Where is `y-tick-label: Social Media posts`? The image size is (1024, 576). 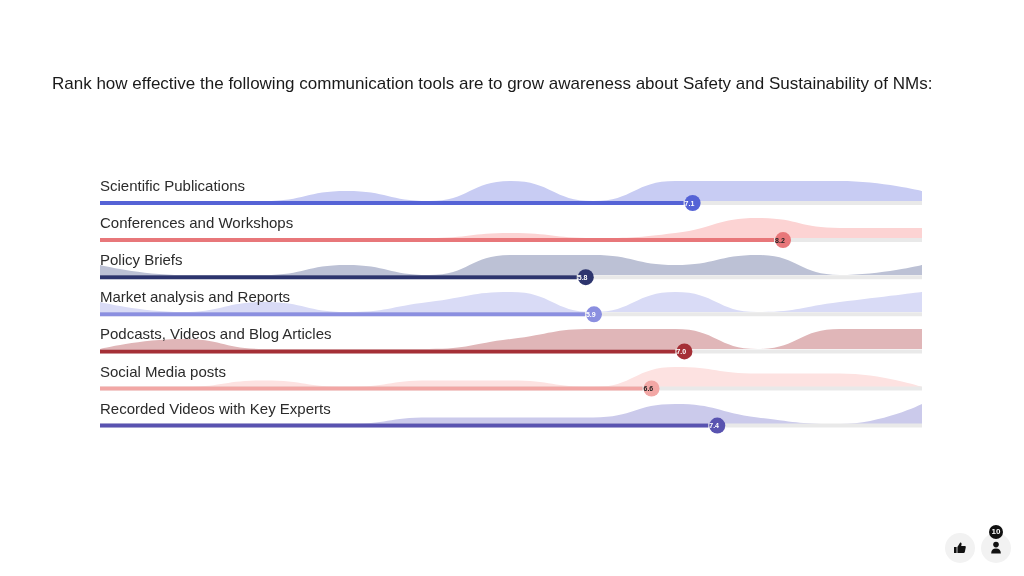
y-tick-label: Social Media posts is located at coordinates (163, 371).